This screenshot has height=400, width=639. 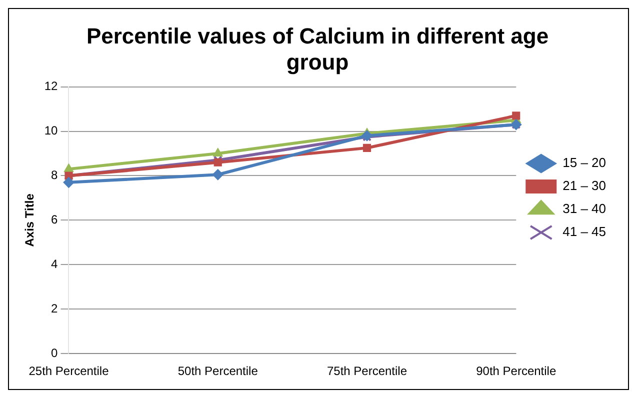 I want to click on x-tick-label: 90th Percentile, so click(x=516, y=371).